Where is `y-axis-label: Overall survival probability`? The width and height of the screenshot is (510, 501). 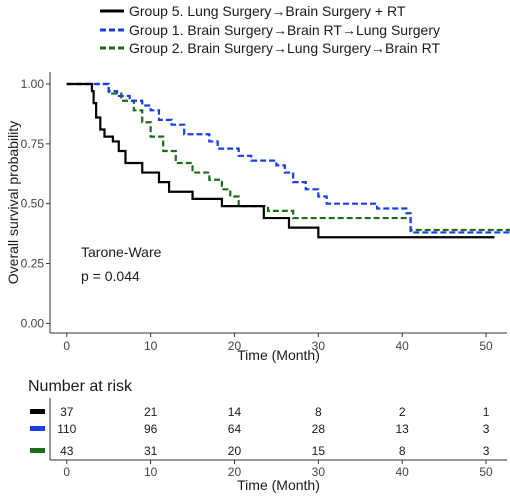
y-axis-label: Overall survival probability is located at coordinates (13, 202).